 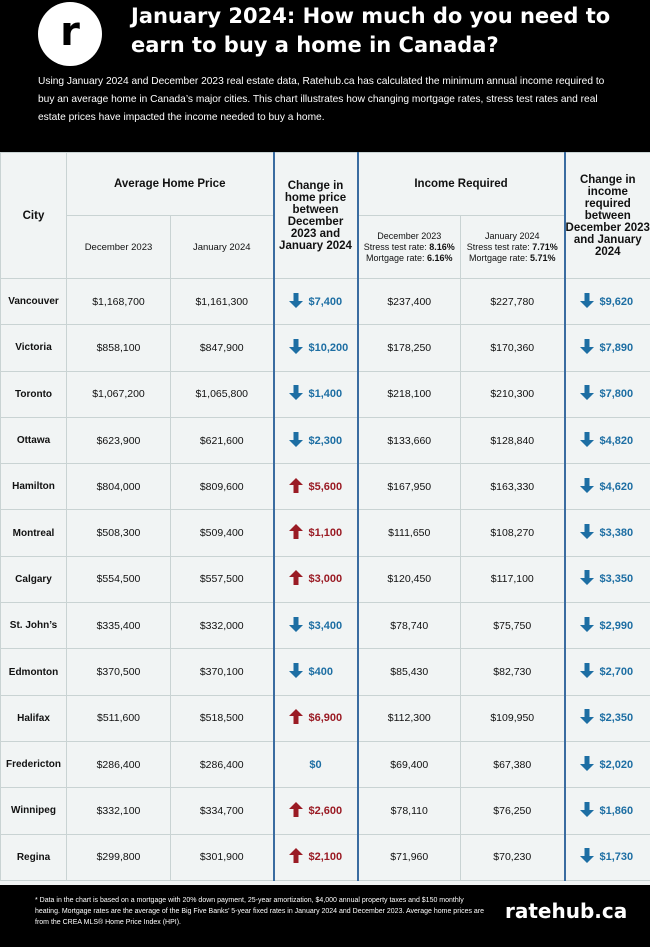 I want to click on price-change-cell: $2,100, so click(x=315, y=857).